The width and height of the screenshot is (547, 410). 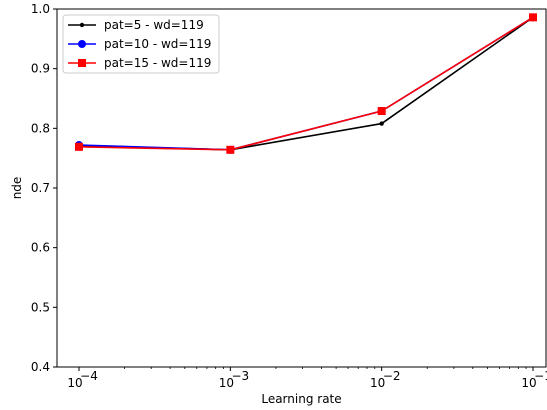 I want to click on x-tick-exponent: −4, so click(x=89, y=376).